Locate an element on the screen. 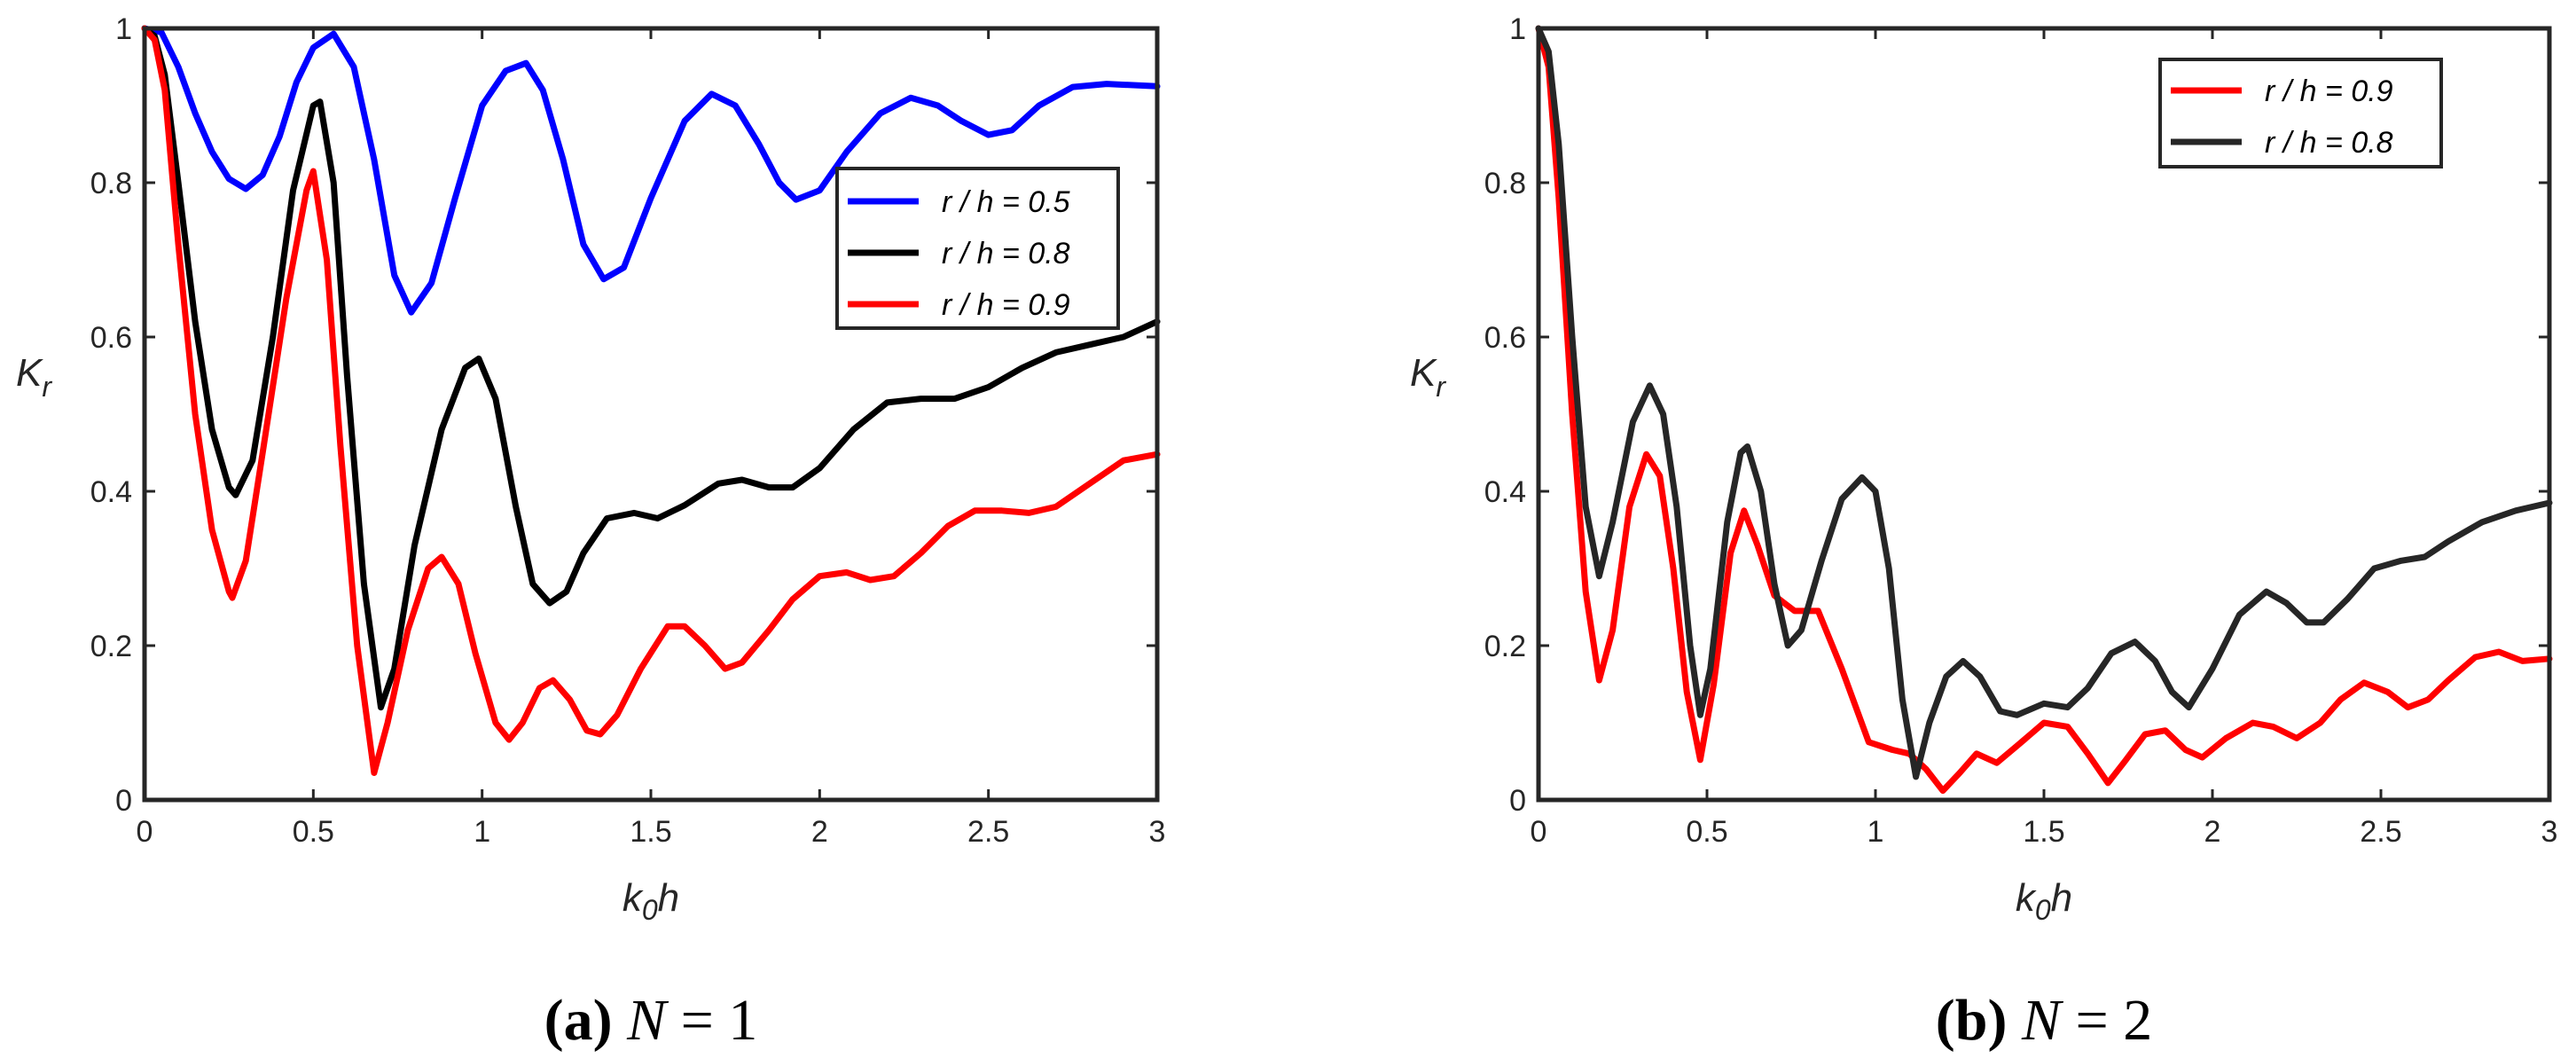 The width and height of the screenshot is (2576, 1058). panel-a-legend: r / h = 0.5 r / h = 0.8 r / h = 0.9 is located at coordinates (977, 248).